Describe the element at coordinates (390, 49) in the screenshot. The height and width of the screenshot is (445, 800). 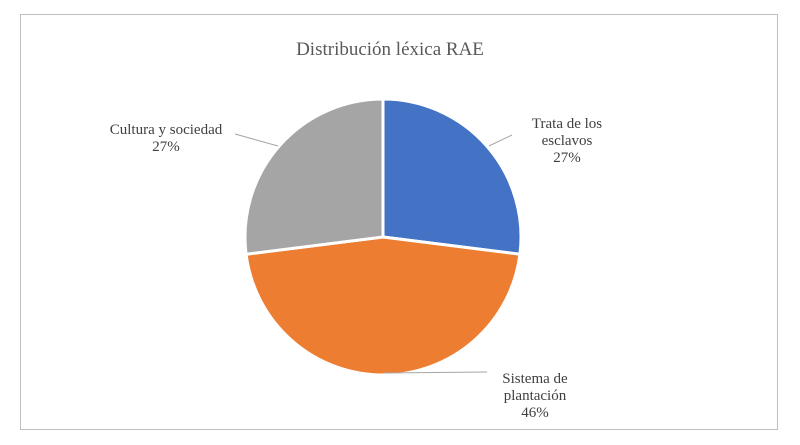
I see `chart-title: Distribución léxica RAE` at that location.